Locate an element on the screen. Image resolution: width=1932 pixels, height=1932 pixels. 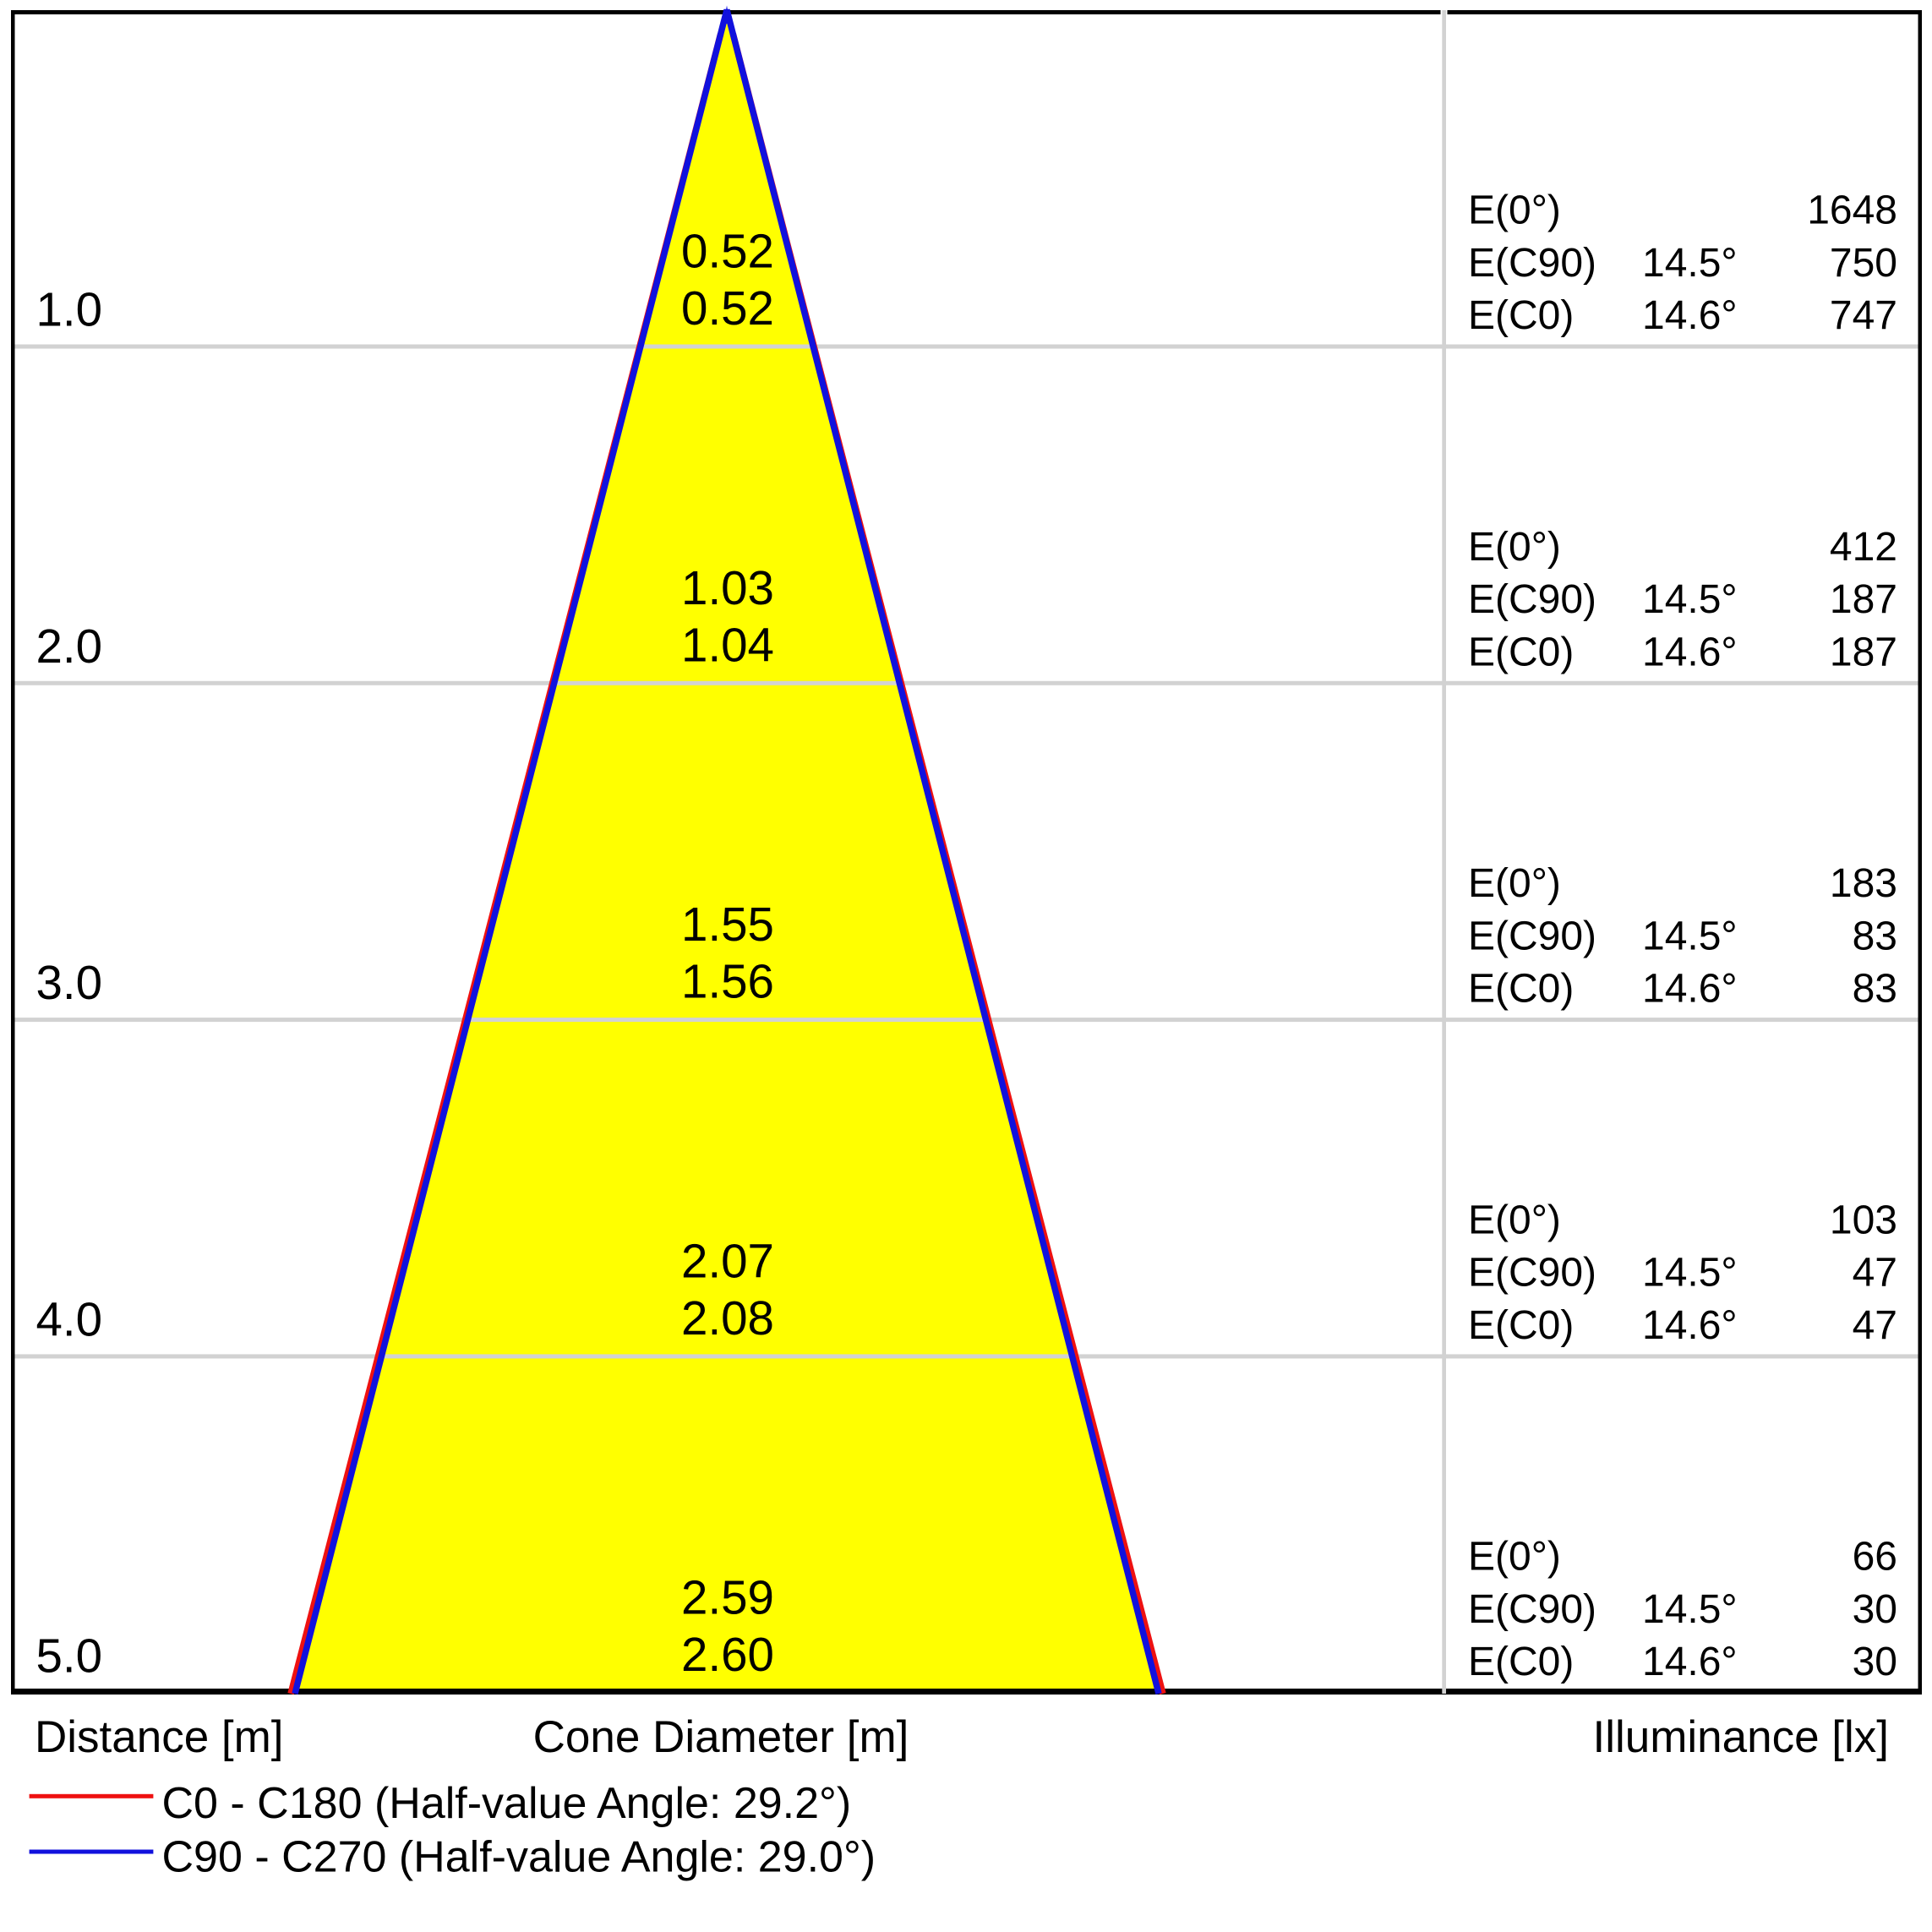
svg-text: Distance [m] is located at coordinates (159, 1737).